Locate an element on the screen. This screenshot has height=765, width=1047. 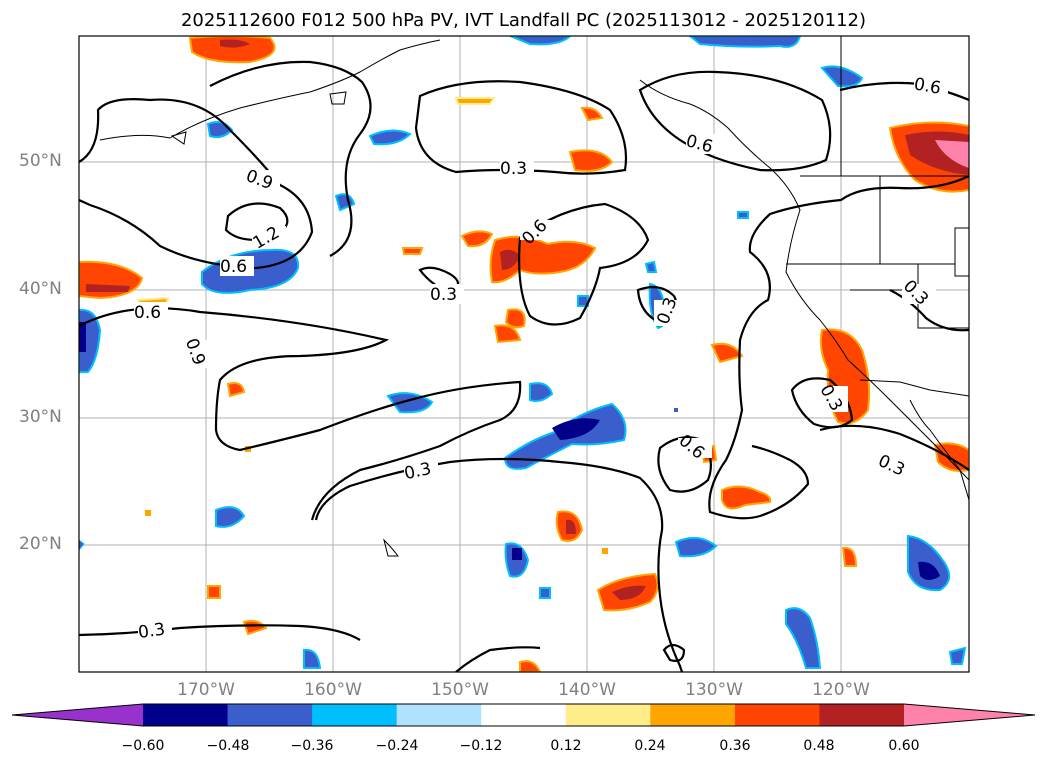
lat-label: 40°N is located at coordinates (40, 289).